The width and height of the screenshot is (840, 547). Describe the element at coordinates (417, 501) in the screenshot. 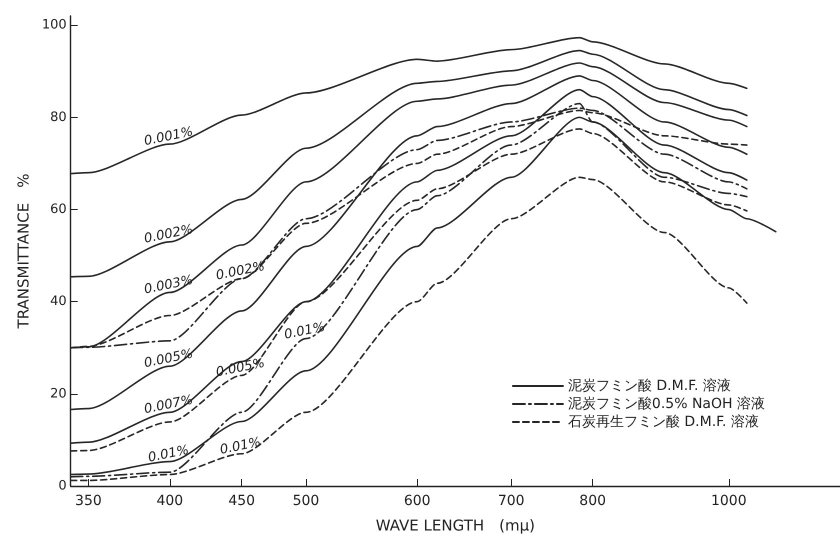

I see `x-tick-label: 600` at that location.